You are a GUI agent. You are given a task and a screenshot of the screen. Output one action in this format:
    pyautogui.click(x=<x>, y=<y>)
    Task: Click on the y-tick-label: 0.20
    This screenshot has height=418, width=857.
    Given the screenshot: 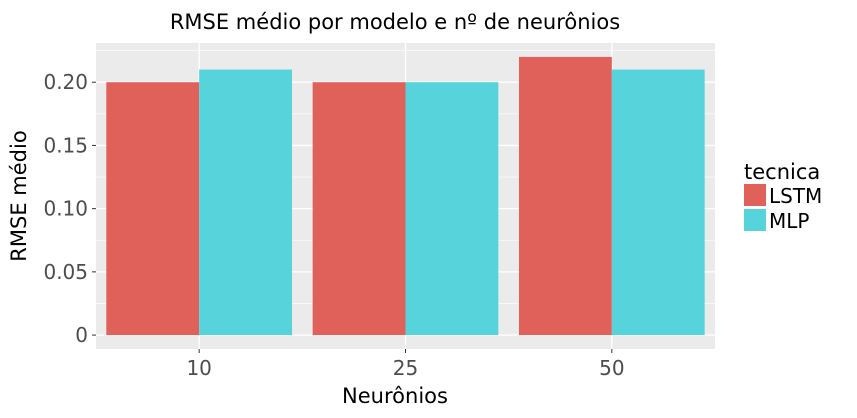 What is the action you would take?
    pyautogui.click(x=65, y=82)
    